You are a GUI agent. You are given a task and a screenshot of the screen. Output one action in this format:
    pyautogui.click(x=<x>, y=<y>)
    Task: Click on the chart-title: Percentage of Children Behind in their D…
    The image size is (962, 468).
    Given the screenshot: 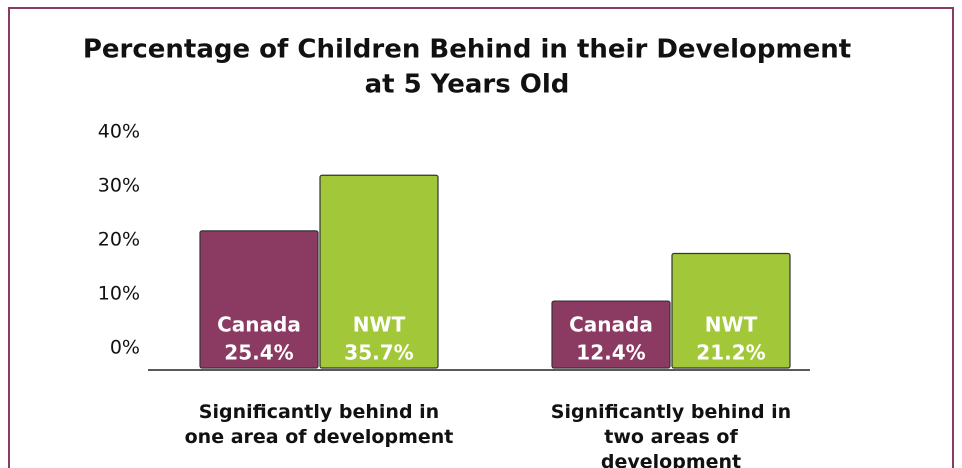 What is the action you would take?
    pyautogui.click(x=467, y=50)
    